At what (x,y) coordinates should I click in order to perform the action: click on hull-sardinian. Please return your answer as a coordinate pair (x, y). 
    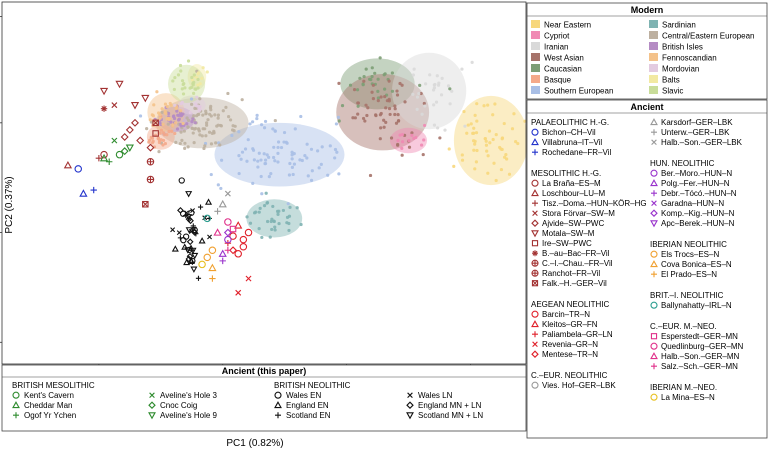
    Looking at the image, I should click on (274, 218).